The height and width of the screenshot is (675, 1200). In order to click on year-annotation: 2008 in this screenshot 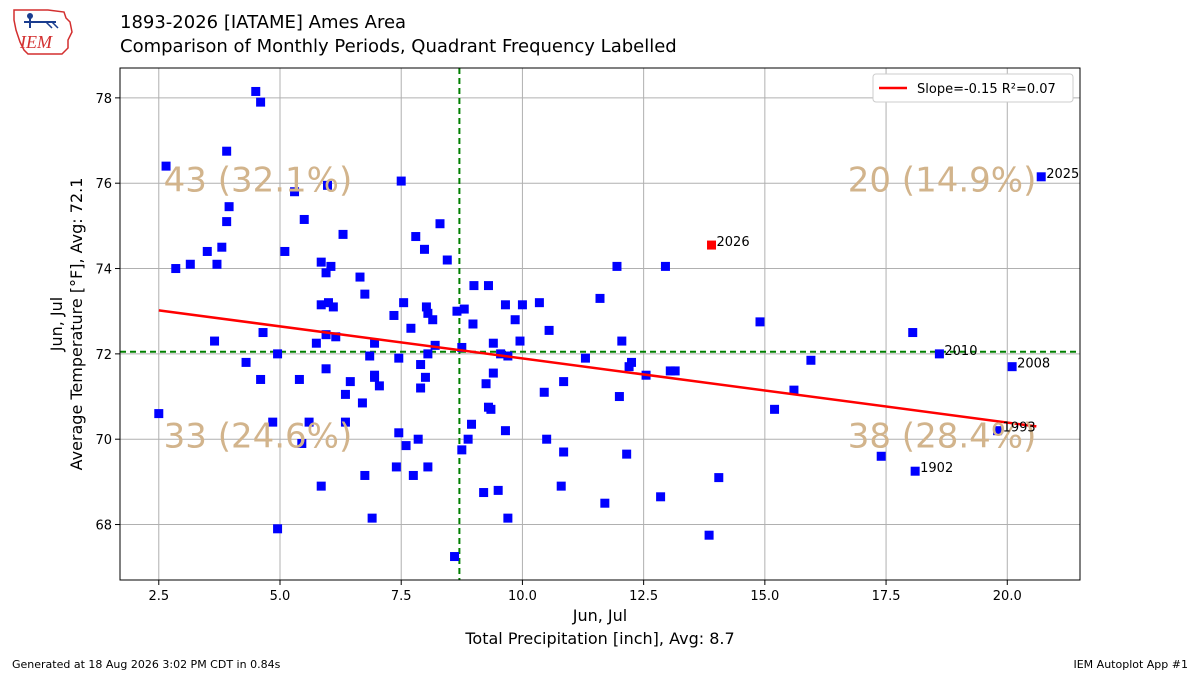, I will do `click(1033, 364)`.